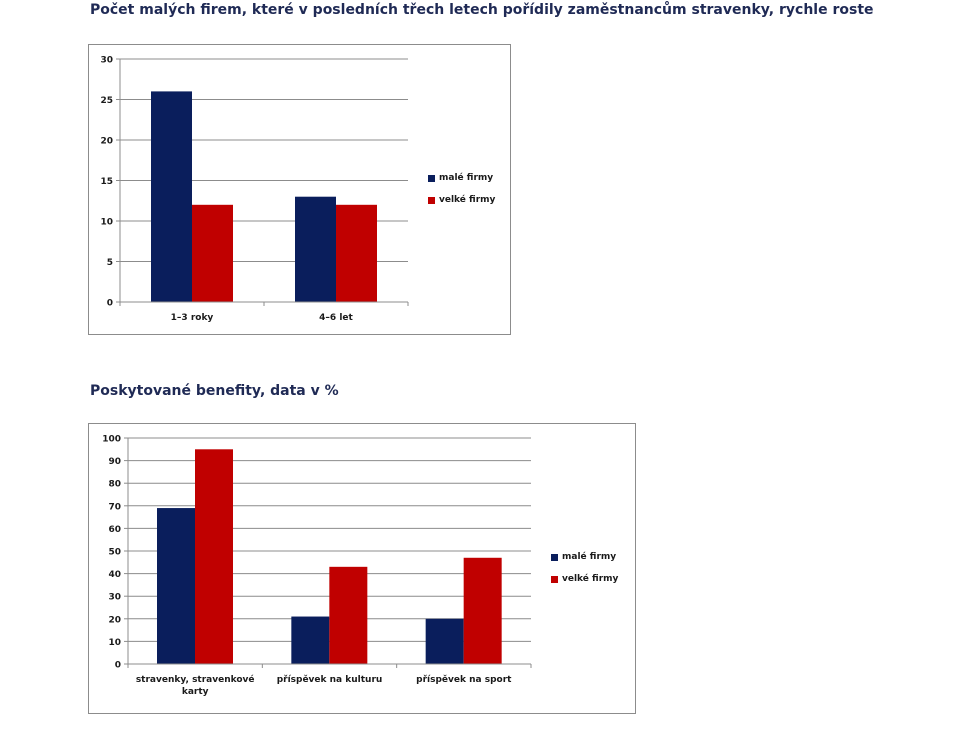 This screenshot has width=980, height=730. Describe the element at coordinates (110, 263) in the screenshot. I see `chart1-y-tick-label: 5` at that location.